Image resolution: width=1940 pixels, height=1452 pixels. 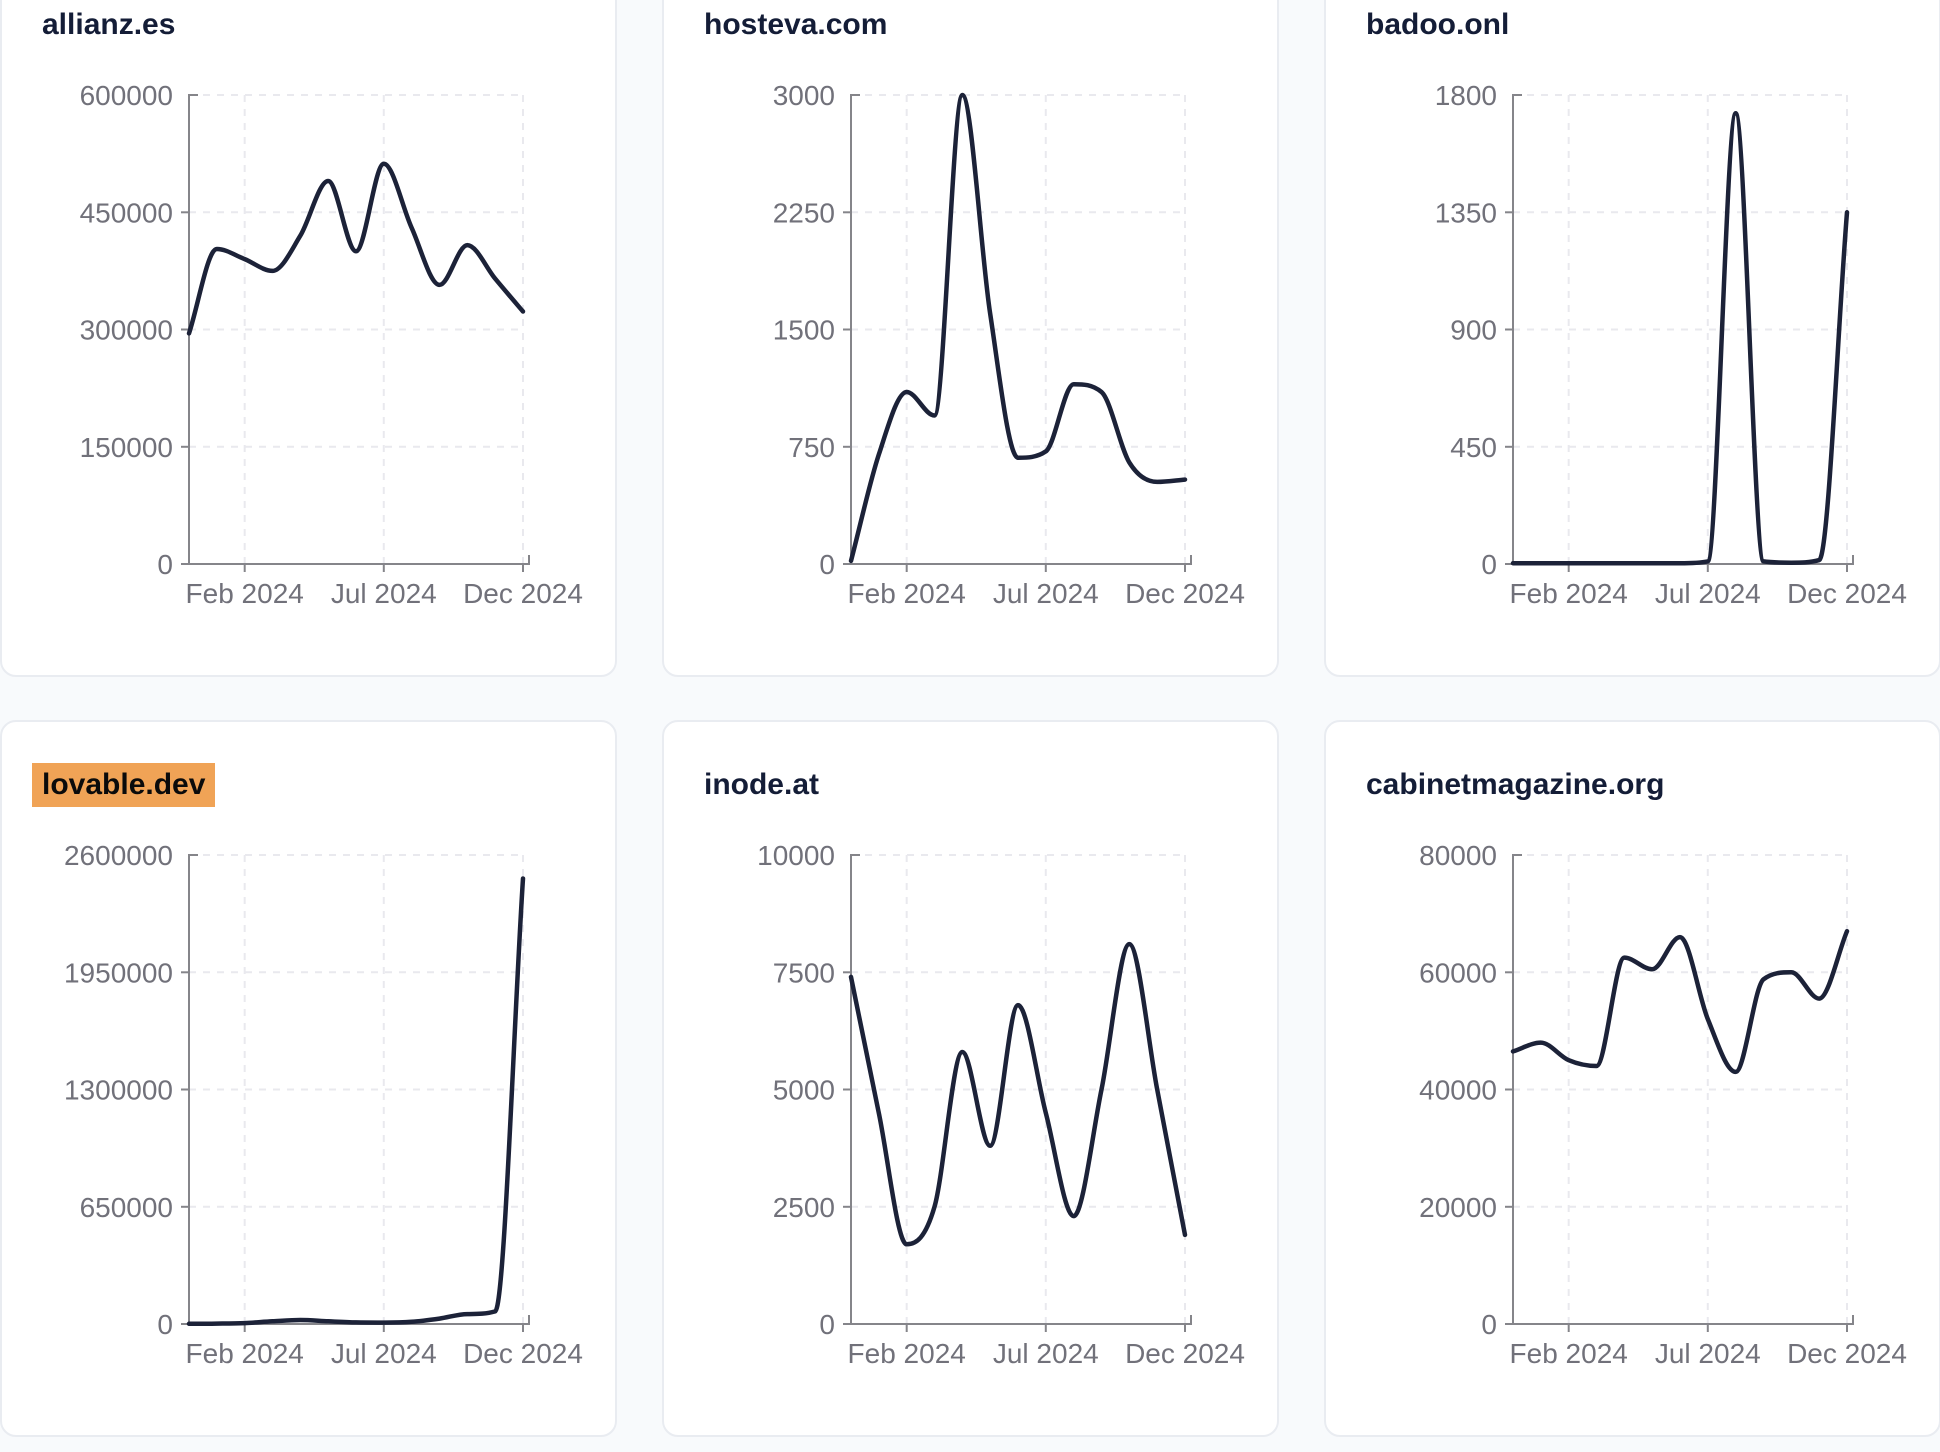 I want to click on chart-title-text: hosteva.com, so click(x=796, y=24).